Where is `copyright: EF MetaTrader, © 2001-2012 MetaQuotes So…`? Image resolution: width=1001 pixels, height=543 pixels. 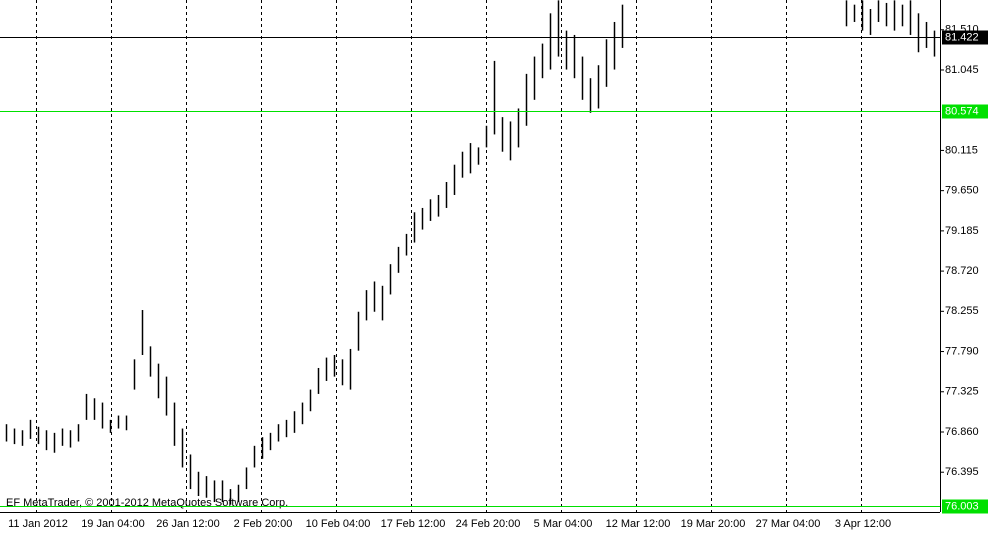 copyright: EF MetaTrader, © 2001-2012 MetaQuotes So… is located at coordinates (147, 503).